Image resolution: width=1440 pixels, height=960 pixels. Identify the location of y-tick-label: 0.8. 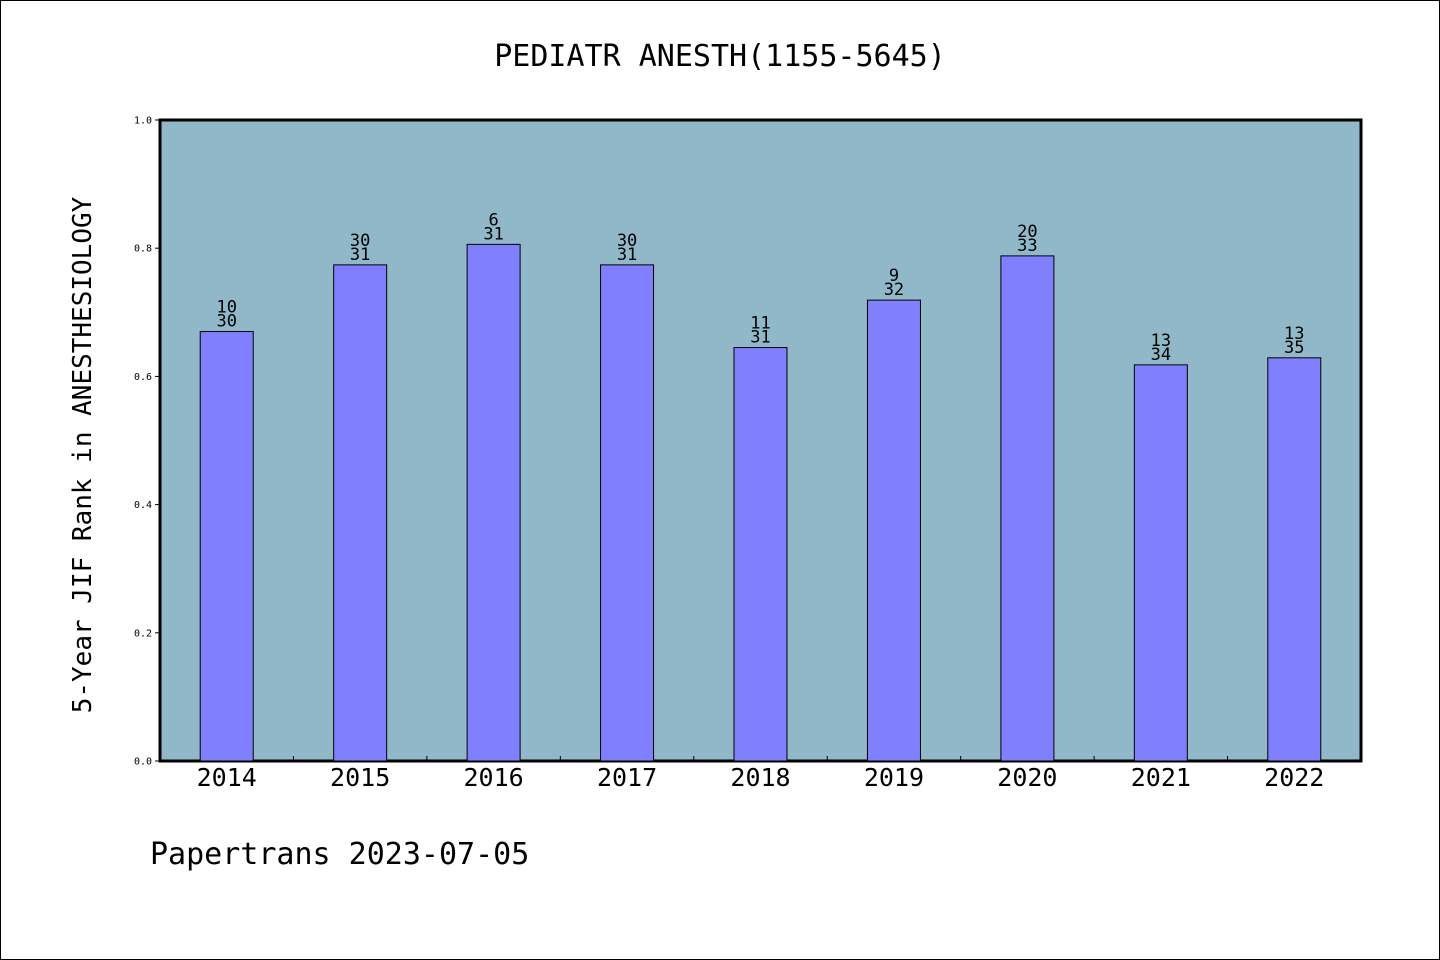
(143, 249).